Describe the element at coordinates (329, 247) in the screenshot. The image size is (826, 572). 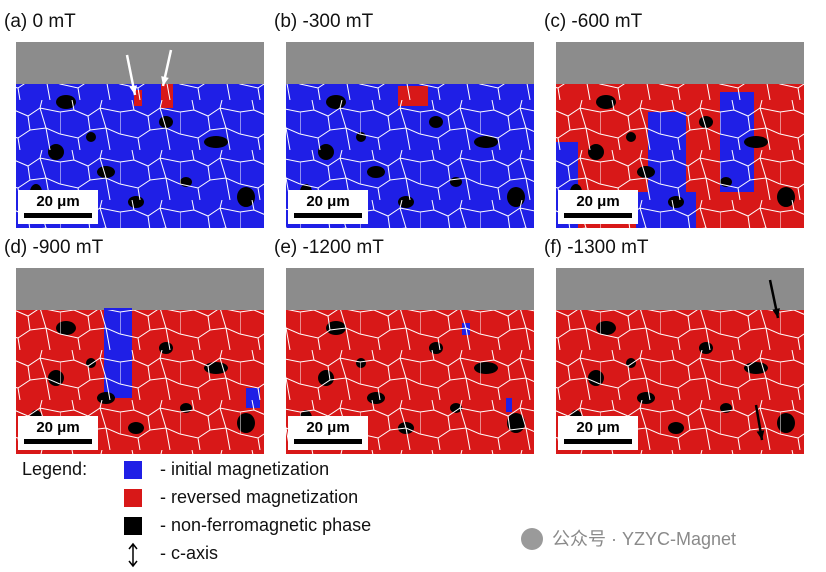
I see `panel-label: (e) -1200 mT` at that location.